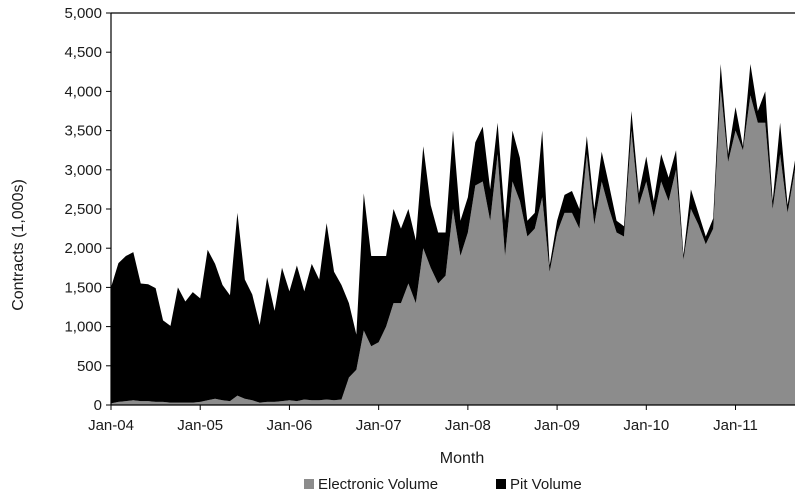  I want to click on x-tick-label: Jan-11, so click(735, 425).